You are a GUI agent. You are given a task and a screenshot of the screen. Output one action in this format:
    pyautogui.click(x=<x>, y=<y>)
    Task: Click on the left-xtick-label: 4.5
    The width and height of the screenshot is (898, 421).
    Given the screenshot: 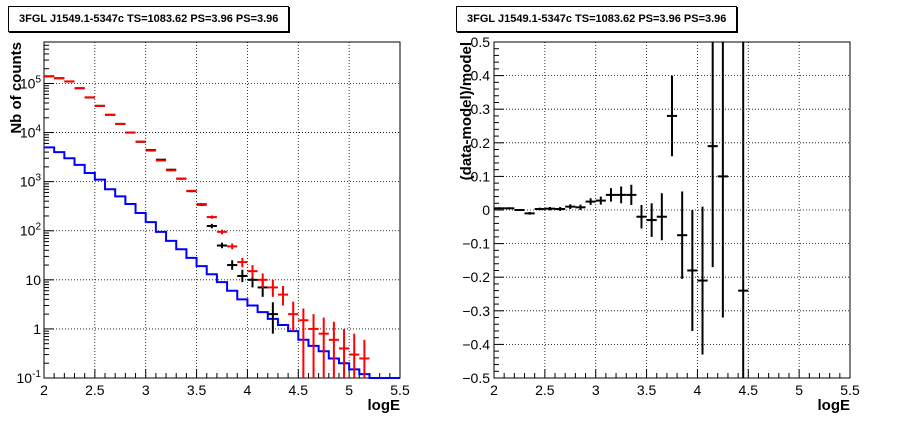 What is the action you would take?
    pyautogui.click(x=299, y=390)
    